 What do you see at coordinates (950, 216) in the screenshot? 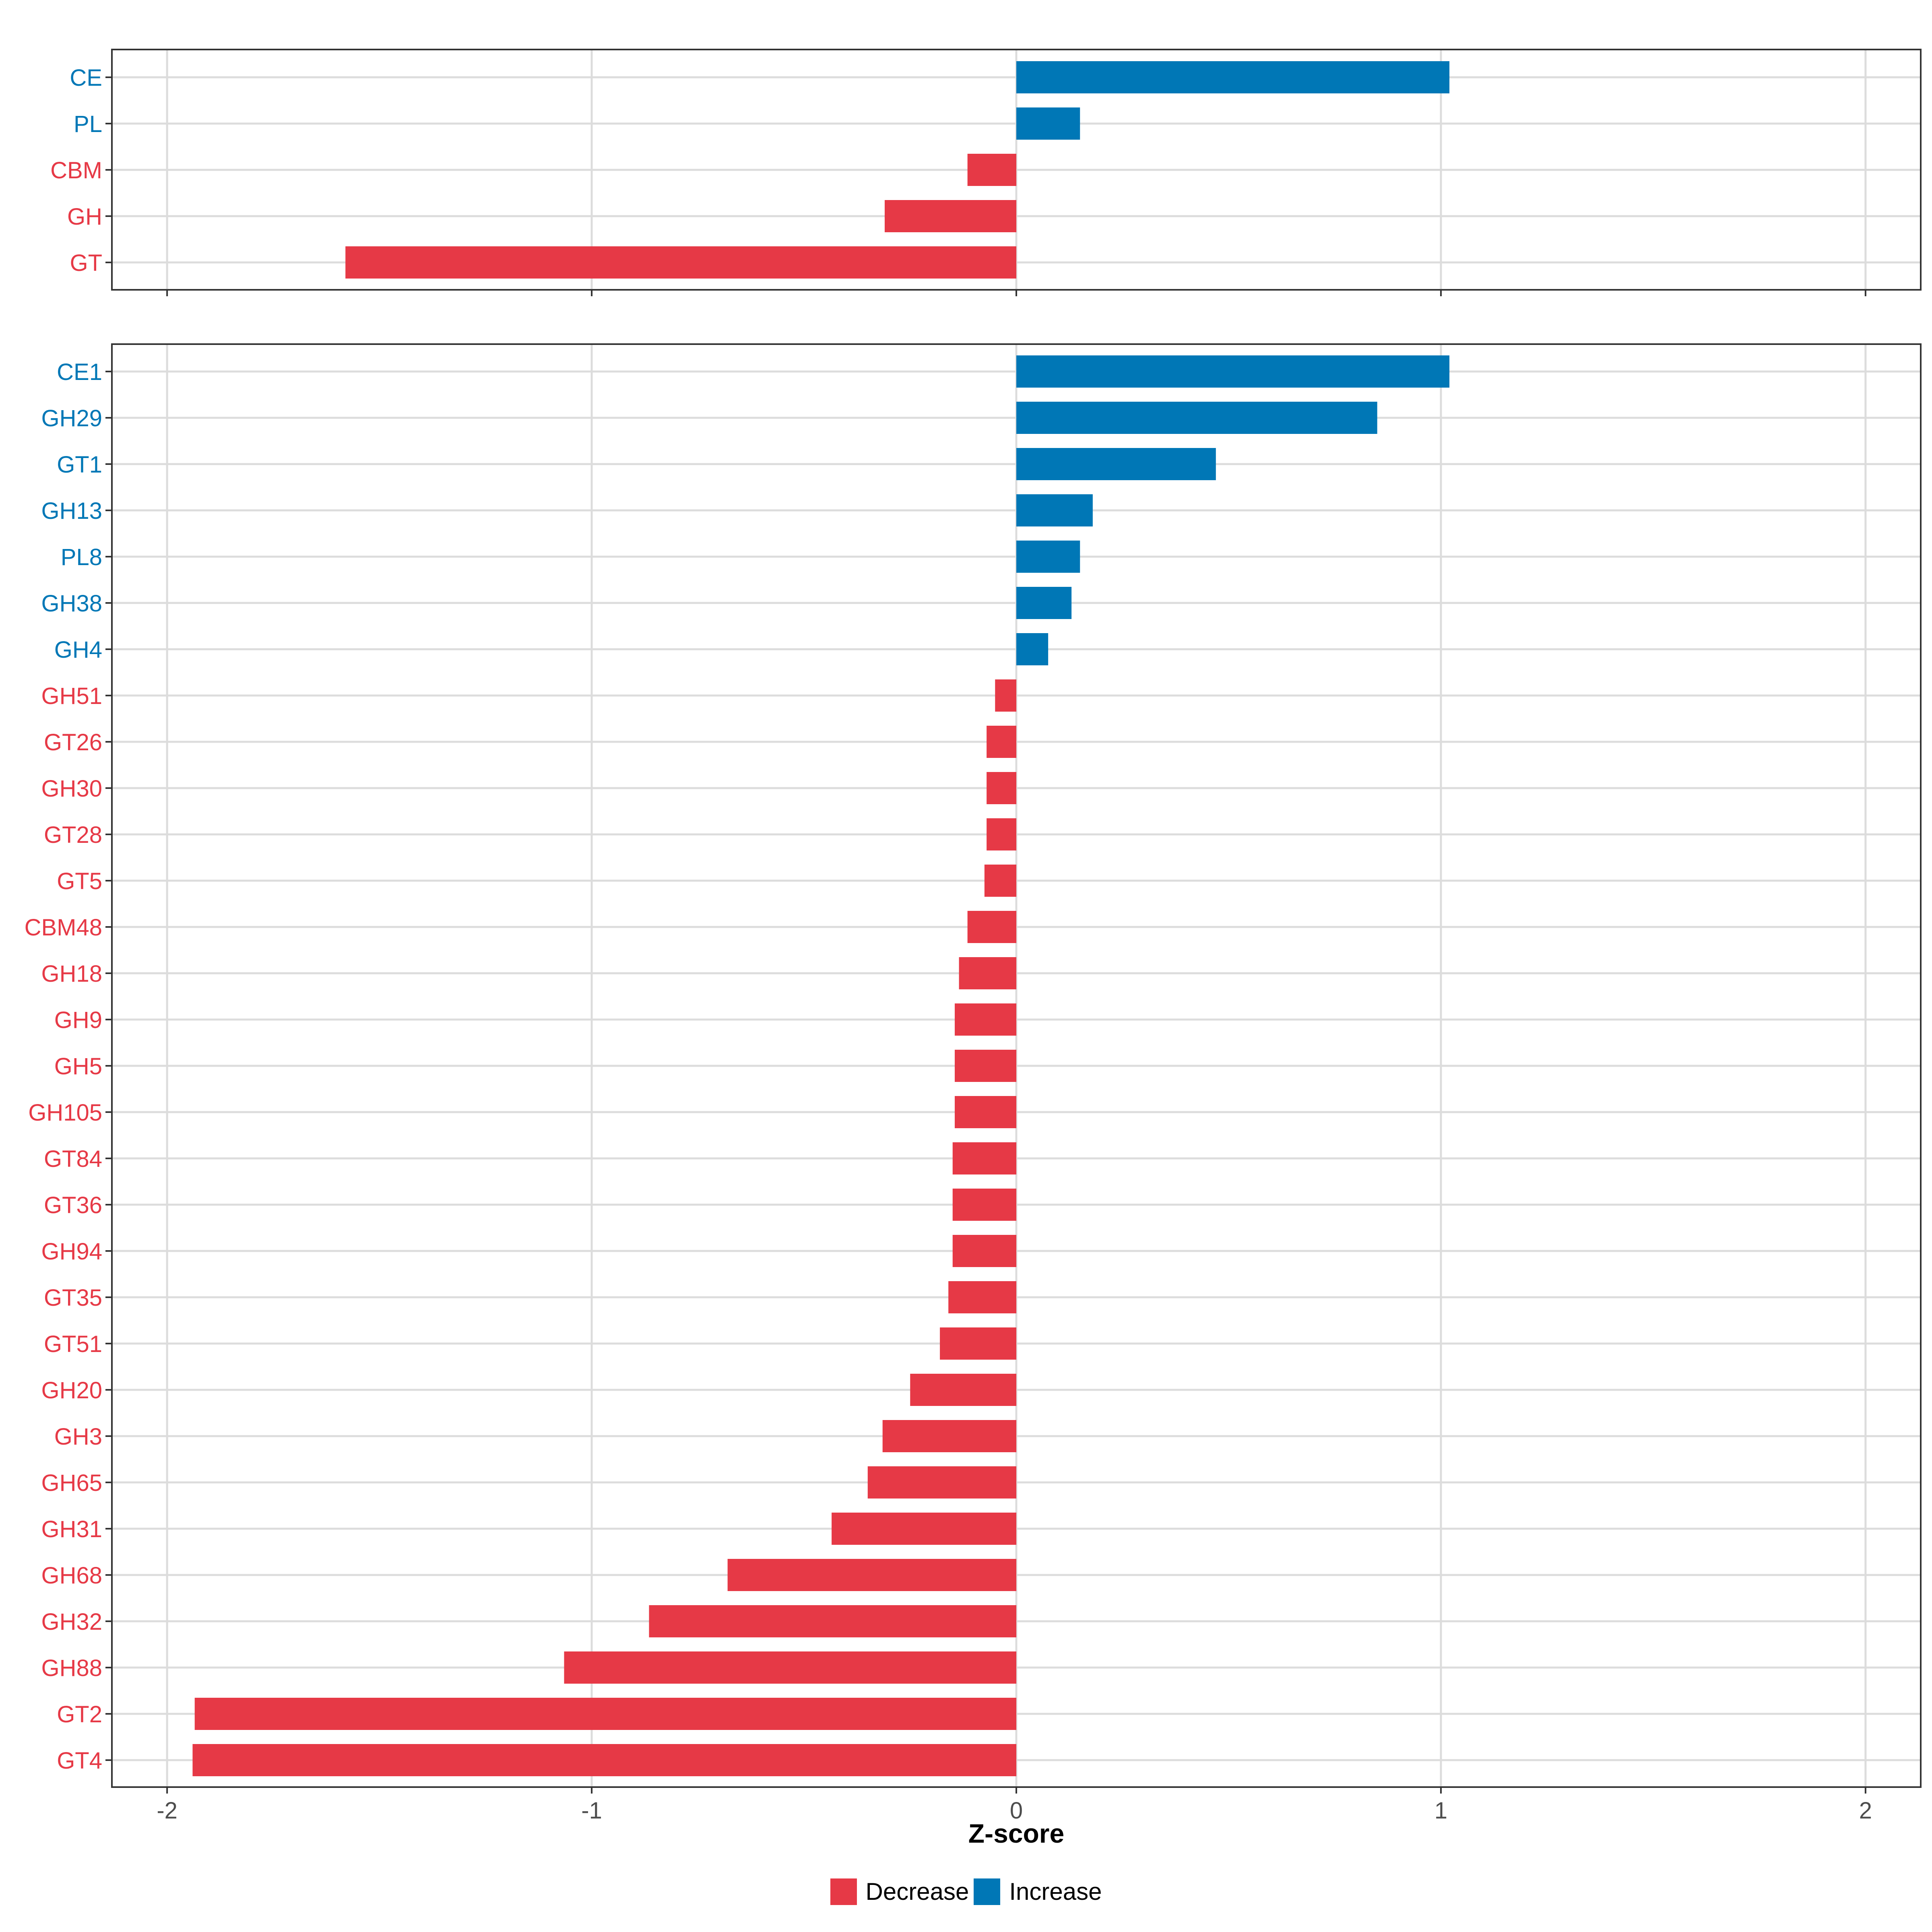
I see `bar-gh` at bounding box center [950, 216].